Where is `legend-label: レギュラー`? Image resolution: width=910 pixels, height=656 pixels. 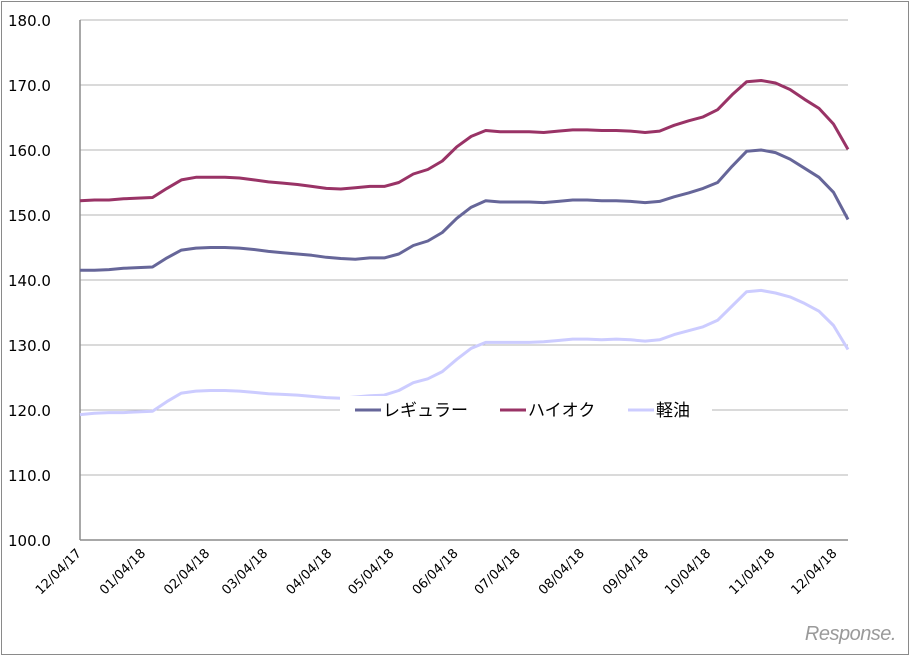
legend-label: レギュラー is located at coordinates (425, 411).